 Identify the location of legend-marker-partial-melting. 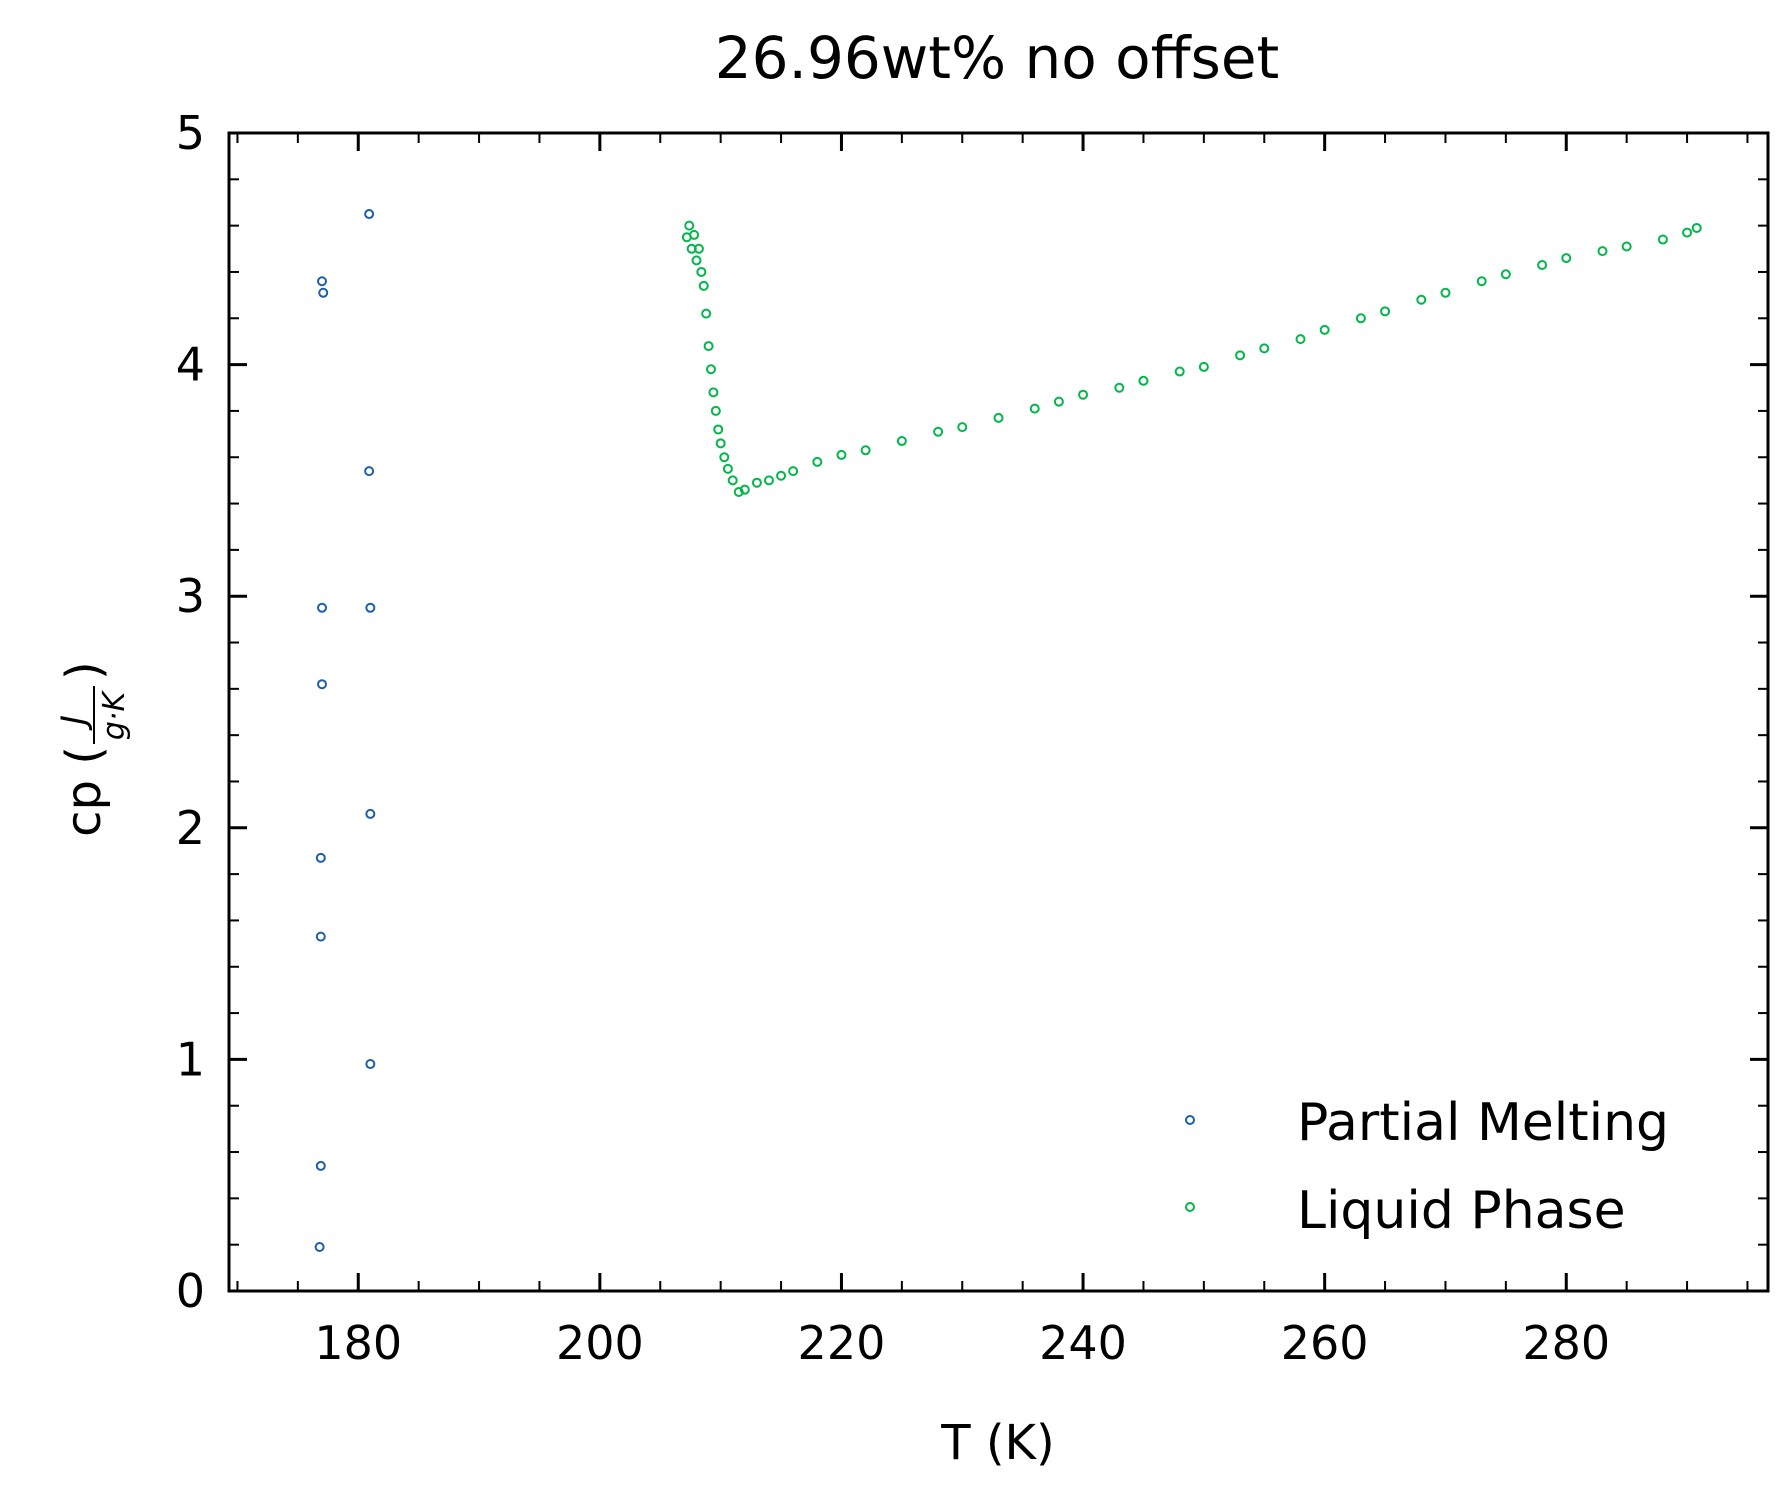
(1190, 1120).